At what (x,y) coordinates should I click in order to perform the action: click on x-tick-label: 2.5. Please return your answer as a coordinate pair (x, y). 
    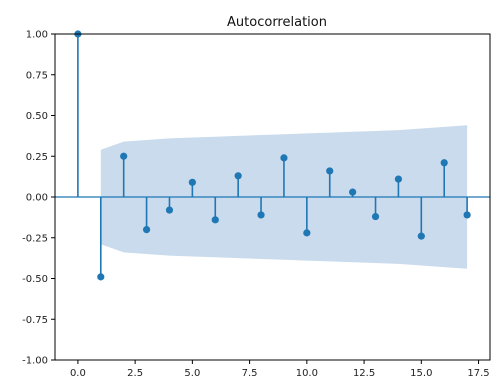
    Looking at the image, I should click on (135, 373).